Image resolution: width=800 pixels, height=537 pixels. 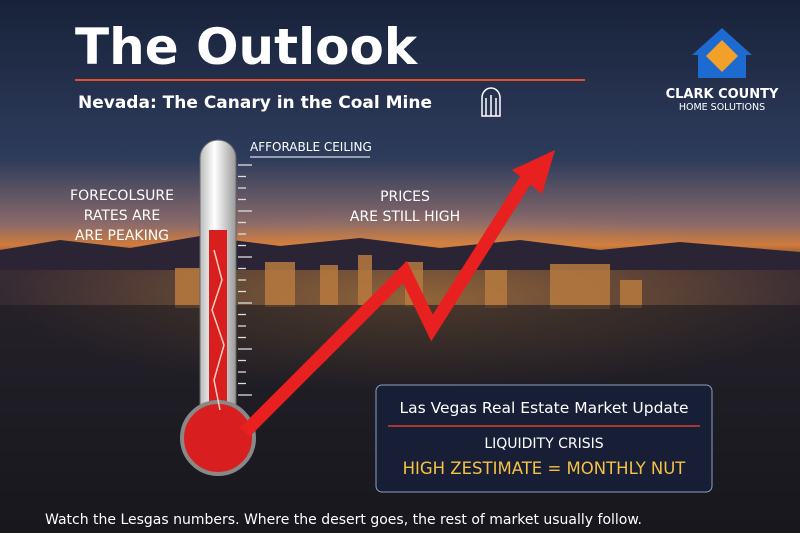 What do you see at coordinates (218, 330) in the screenshot?
I see `crack` at bounding box center [218, 330].